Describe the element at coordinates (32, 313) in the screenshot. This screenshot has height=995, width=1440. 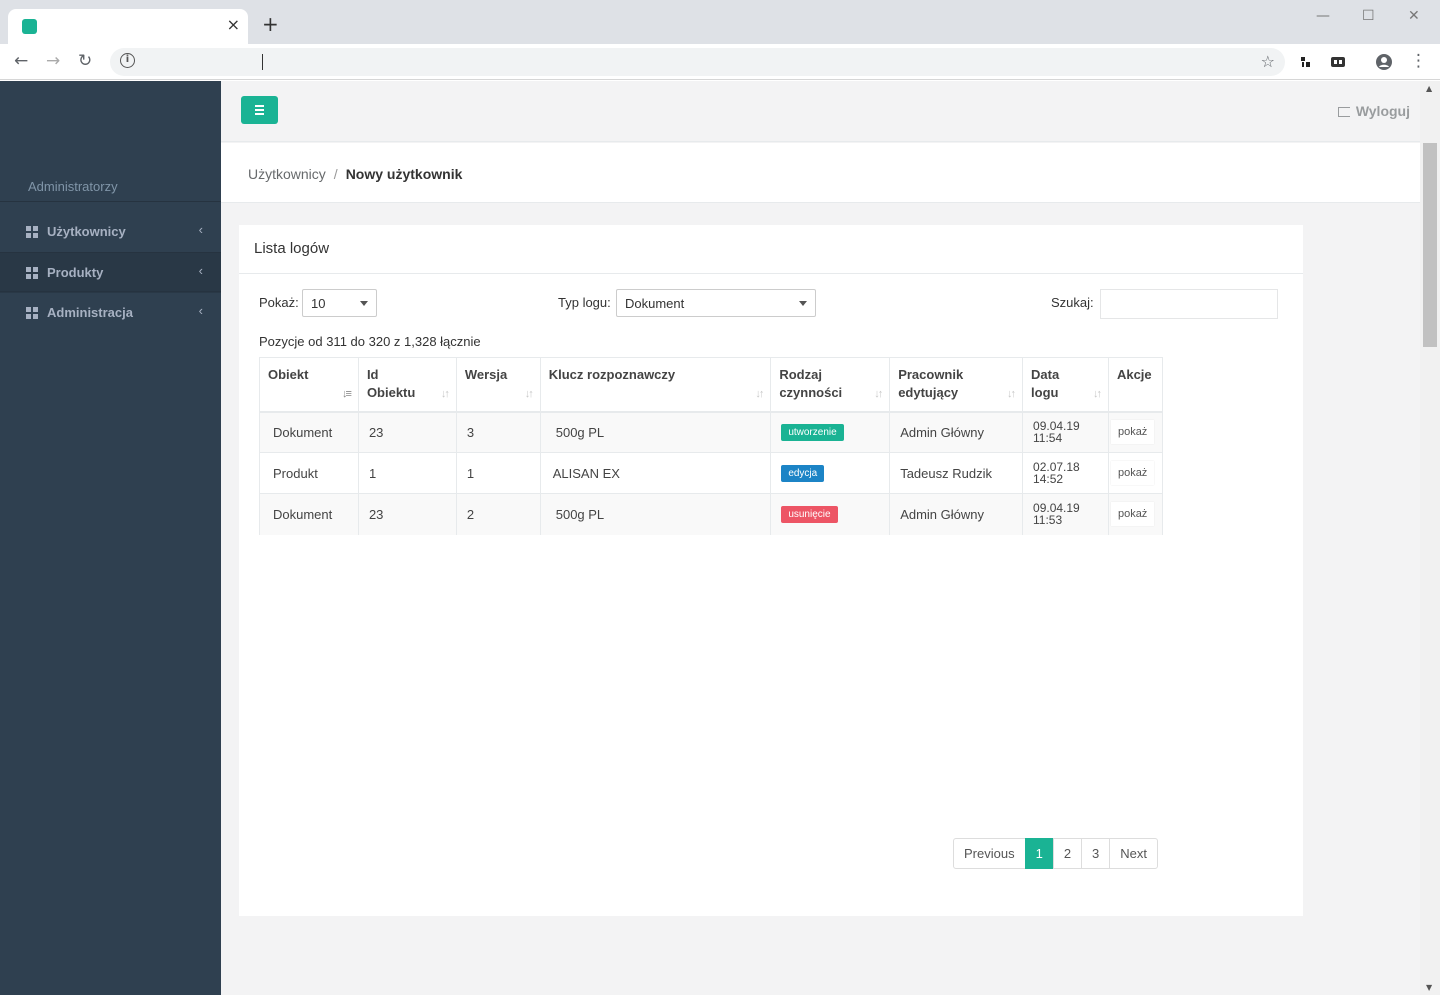
I see `grid-icon` at that location.